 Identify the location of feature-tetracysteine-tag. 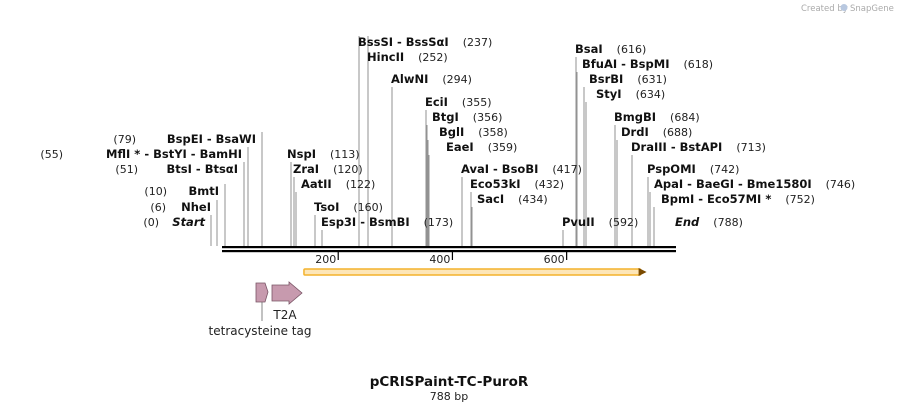
(262, 292).